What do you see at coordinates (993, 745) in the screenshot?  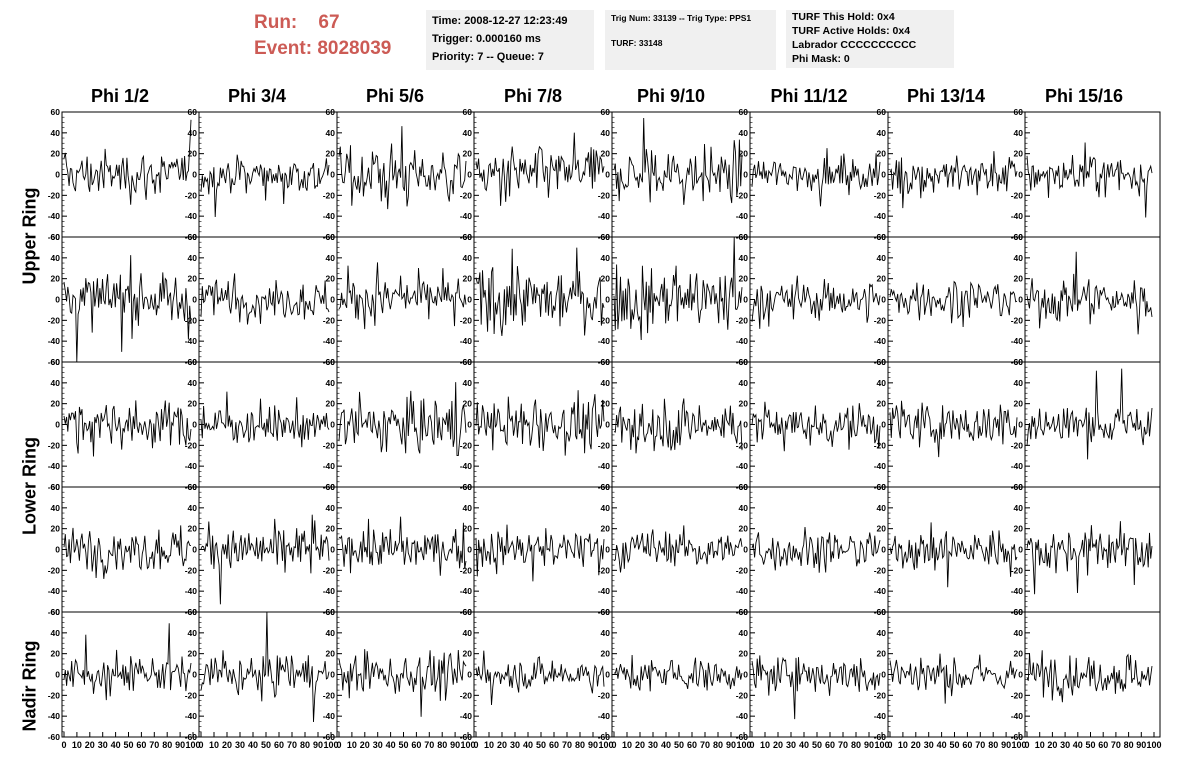 I see `x-tick-label: 80` at bounding box center [993, 745].